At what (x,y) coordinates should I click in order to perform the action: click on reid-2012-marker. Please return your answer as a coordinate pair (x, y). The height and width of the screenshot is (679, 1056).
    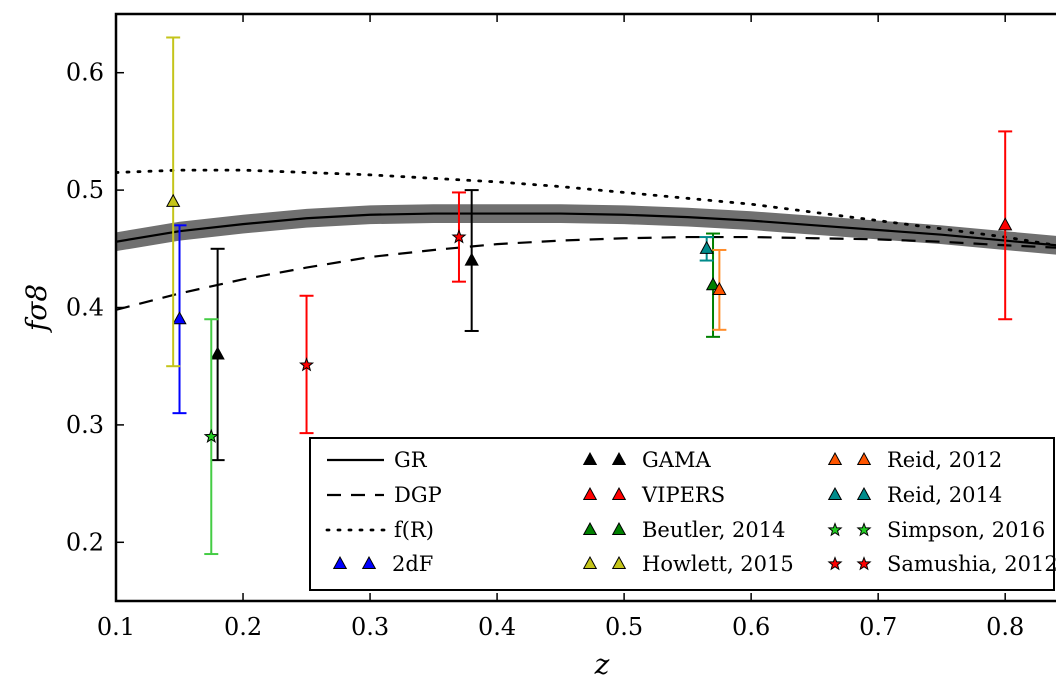
    Looking at the image, I should click on (719, 288).